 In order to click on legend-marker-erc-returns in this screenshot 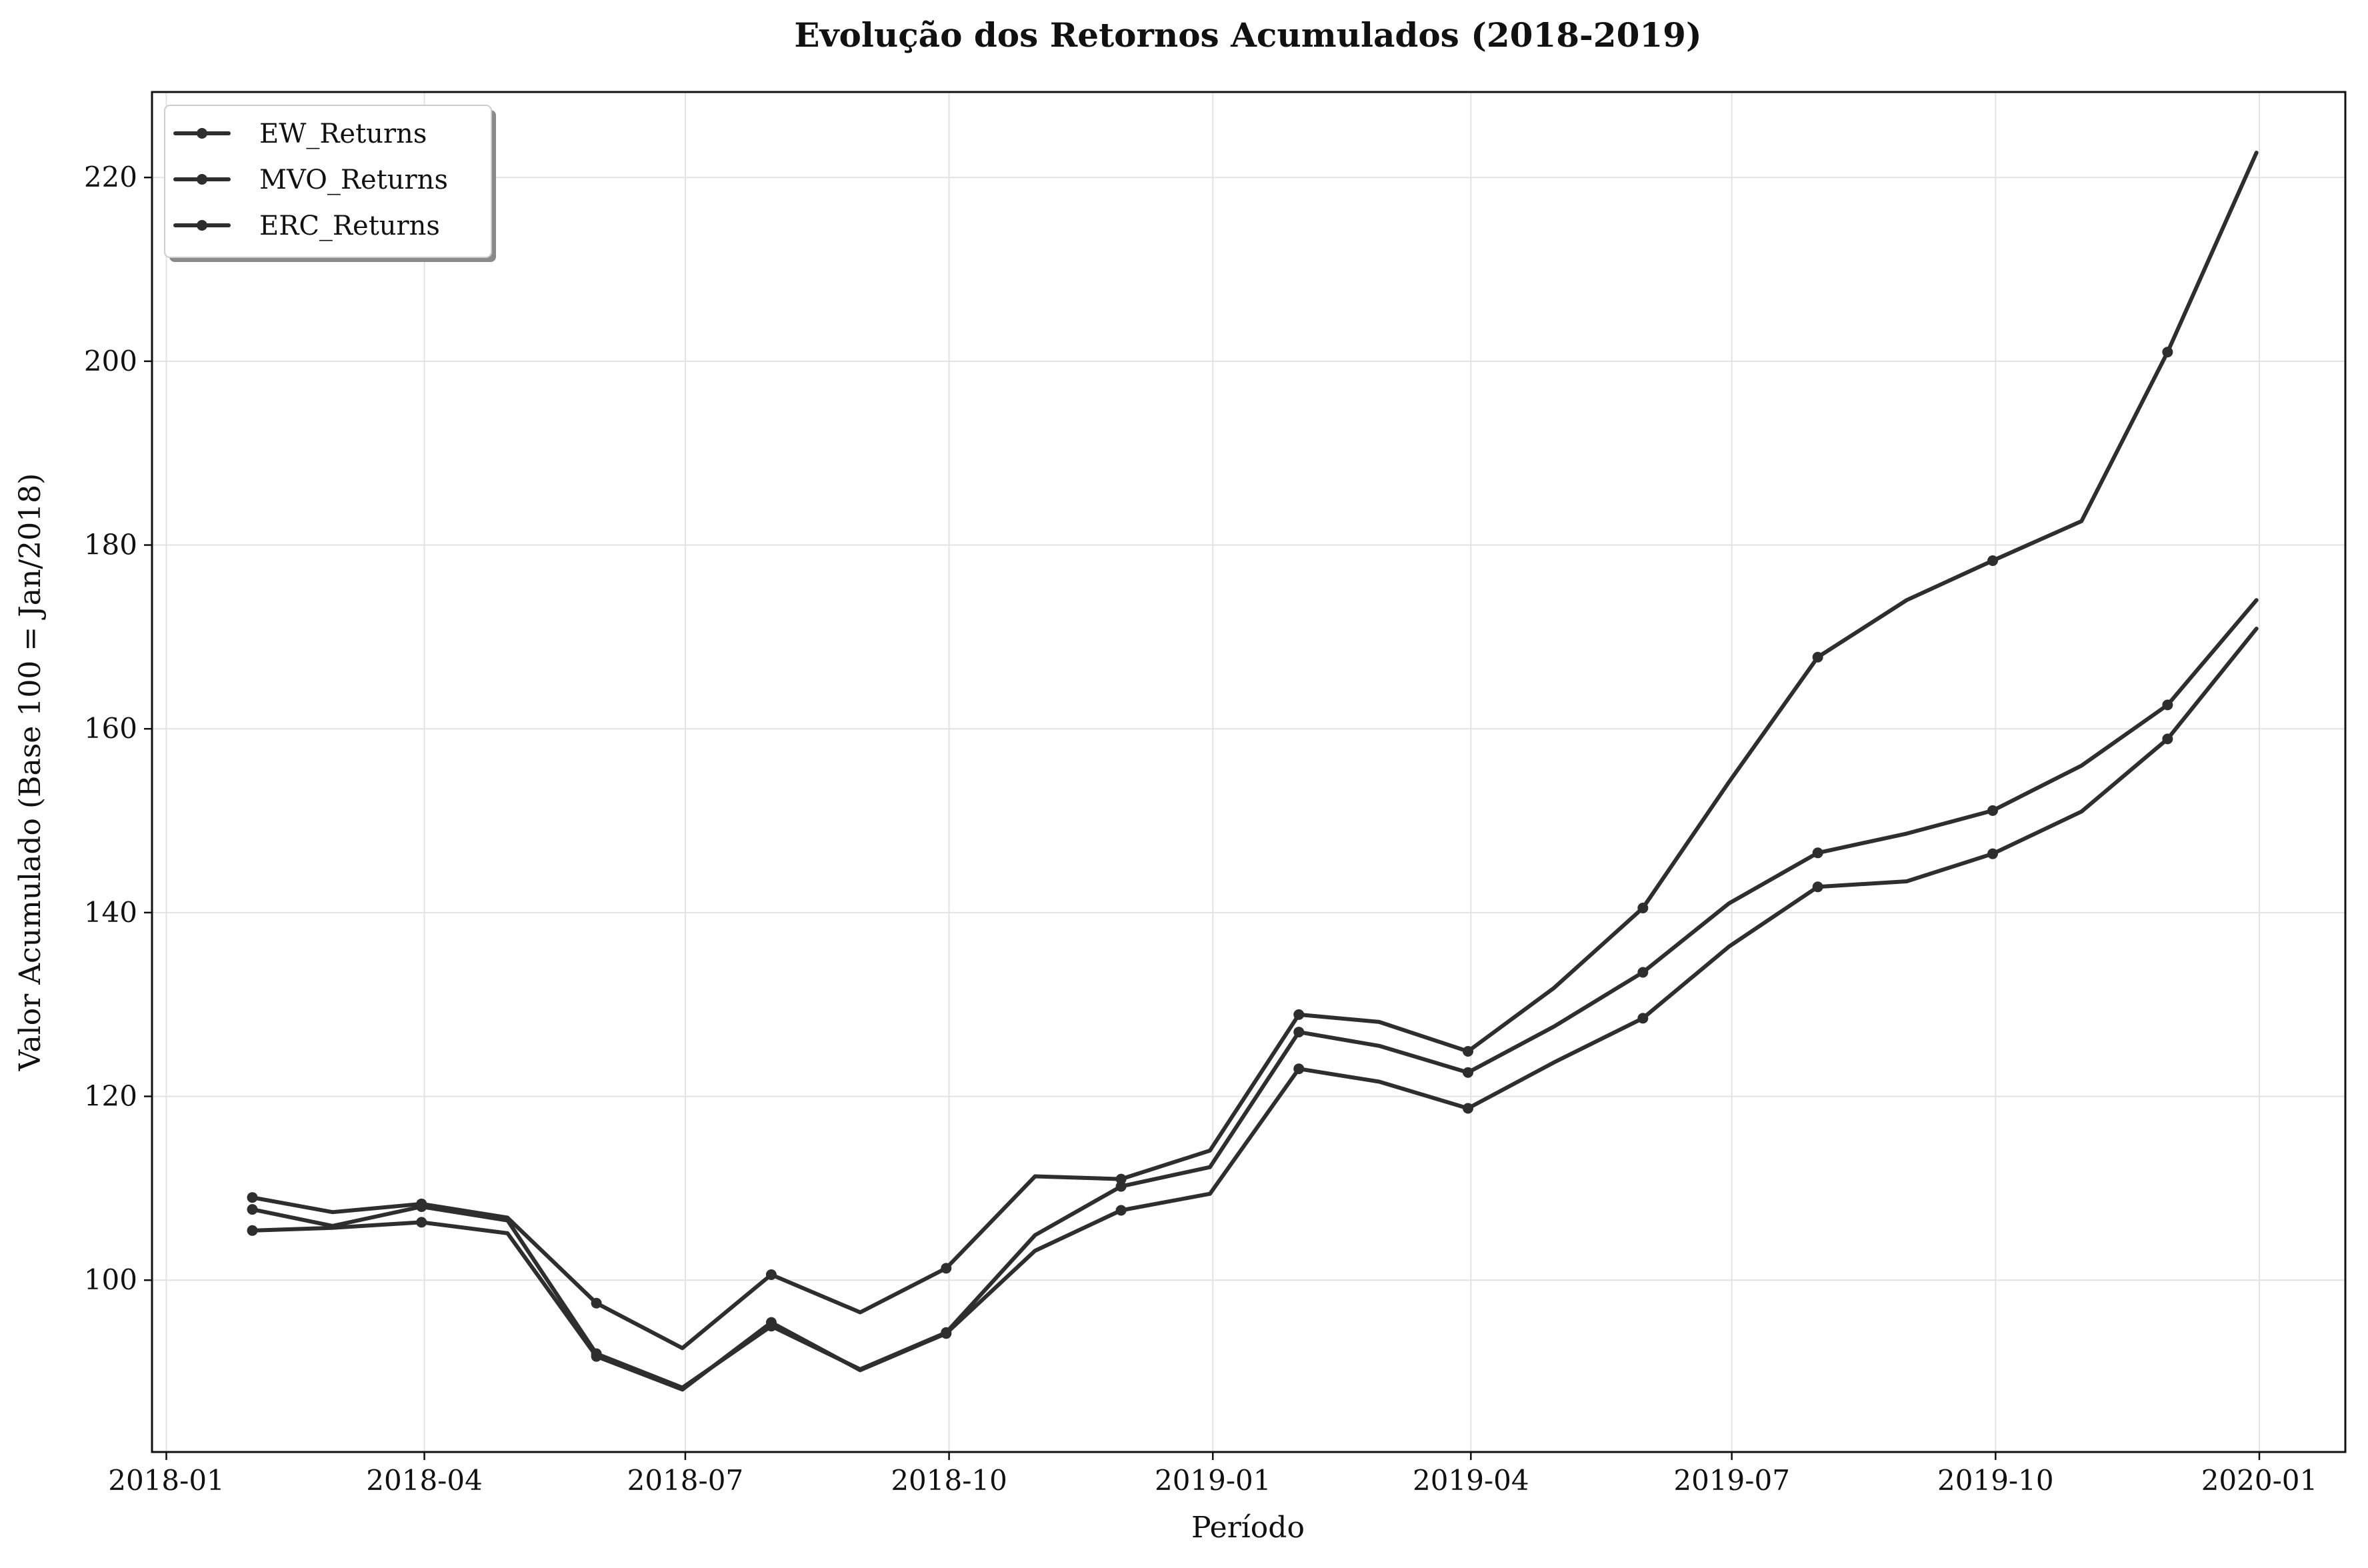, I will do `click(202, 225)`.